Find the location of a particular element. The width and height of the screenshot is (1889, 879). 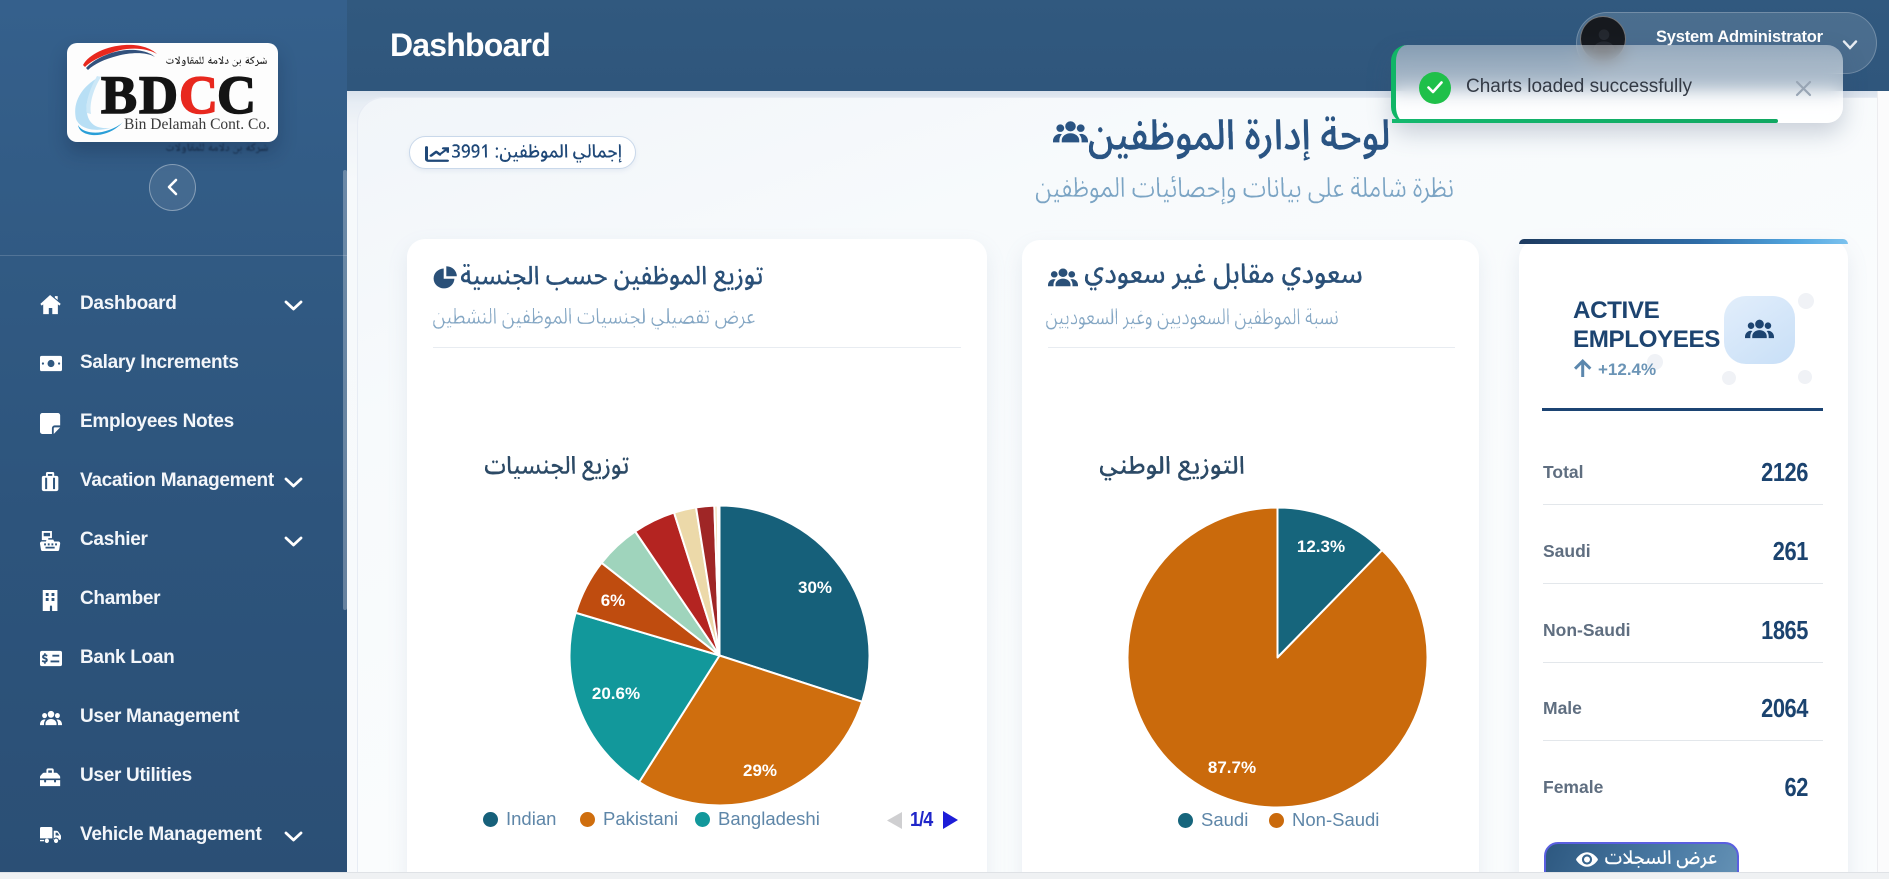

svg-text: D is located at coordinates (157, 95).